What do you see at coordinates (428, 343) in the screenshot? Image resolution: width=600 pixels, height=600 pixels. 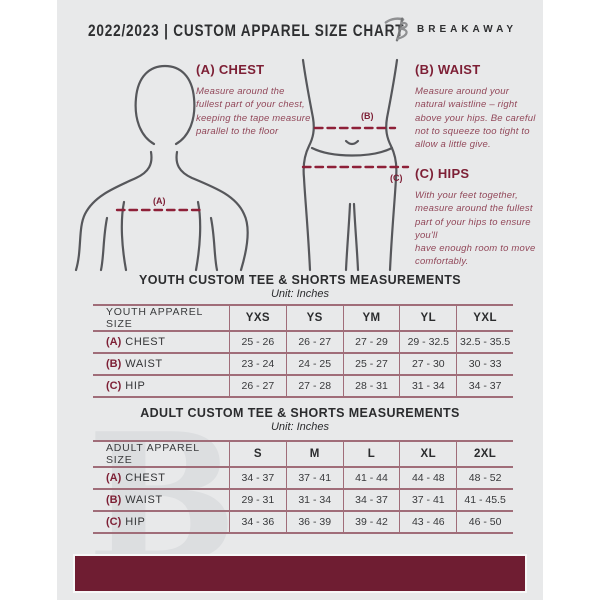 I see `youth-chest-value: 29 - 32.5` at bounding box center [428, 343].